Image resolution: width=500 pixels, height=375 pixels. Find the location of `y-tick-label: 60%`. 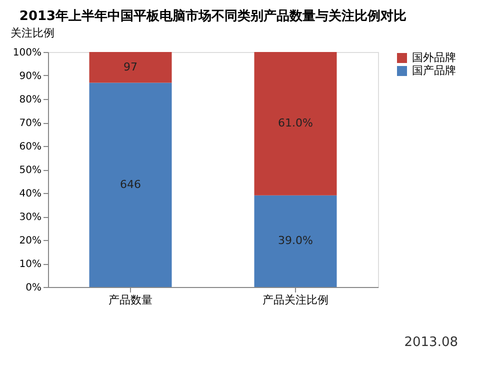

y-tick-label: 60% is located at coordinates (30, 147).